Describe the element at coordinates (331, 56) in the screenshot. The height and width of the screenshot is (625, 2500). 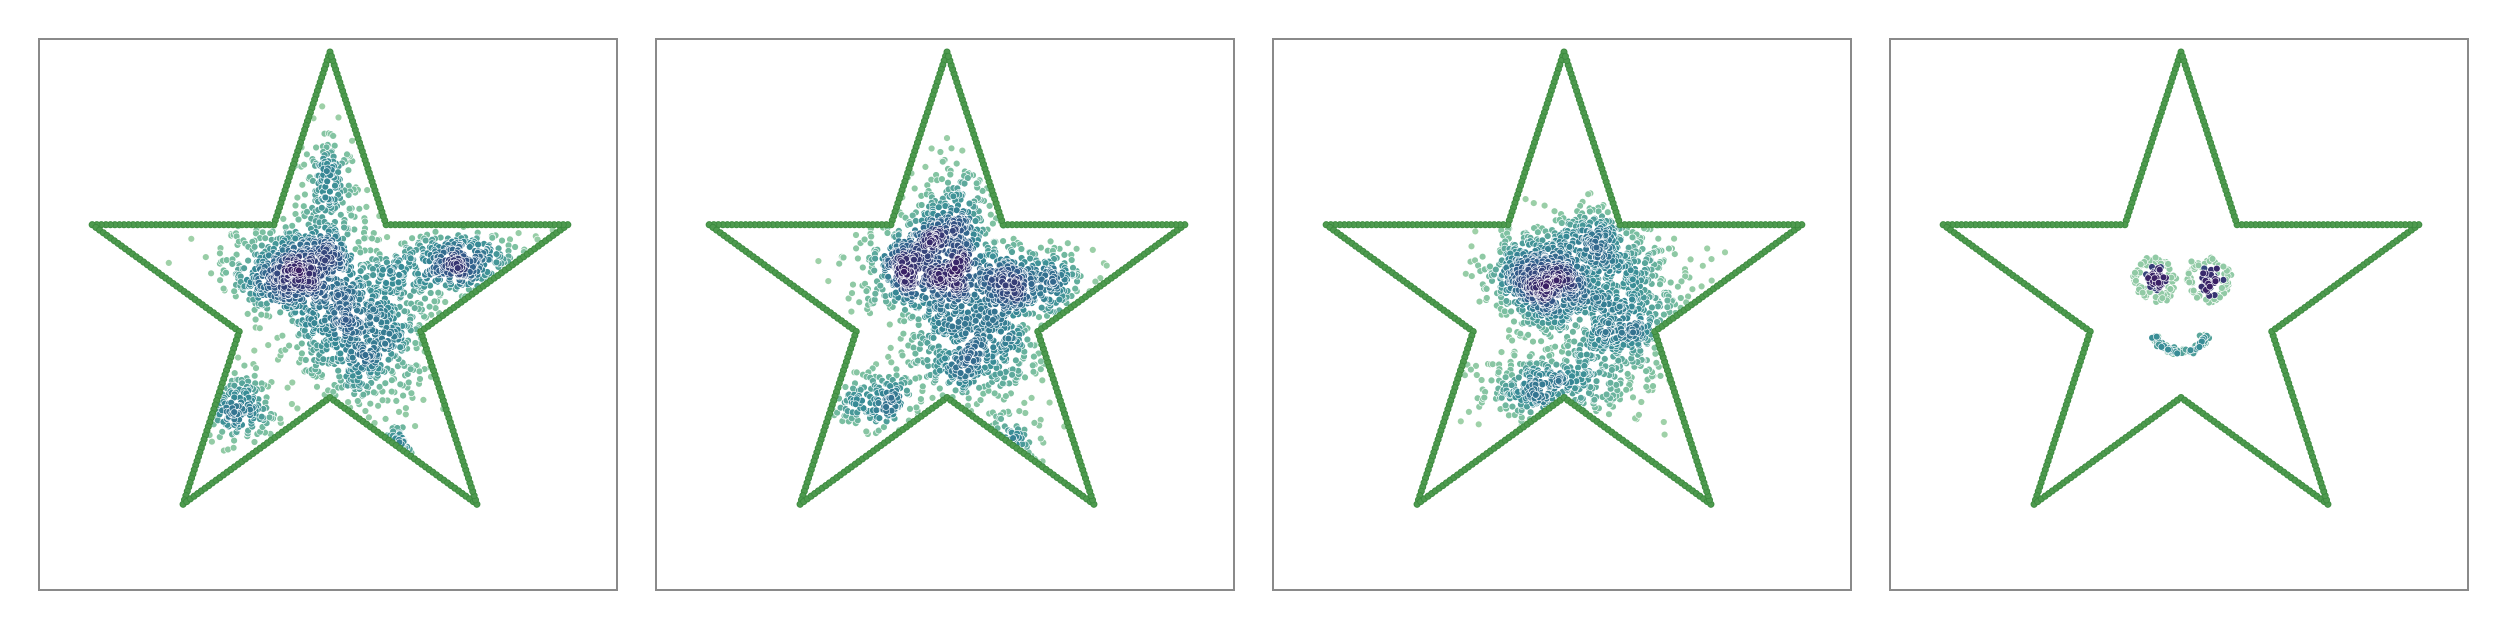
I see `boundary-point` at that location.